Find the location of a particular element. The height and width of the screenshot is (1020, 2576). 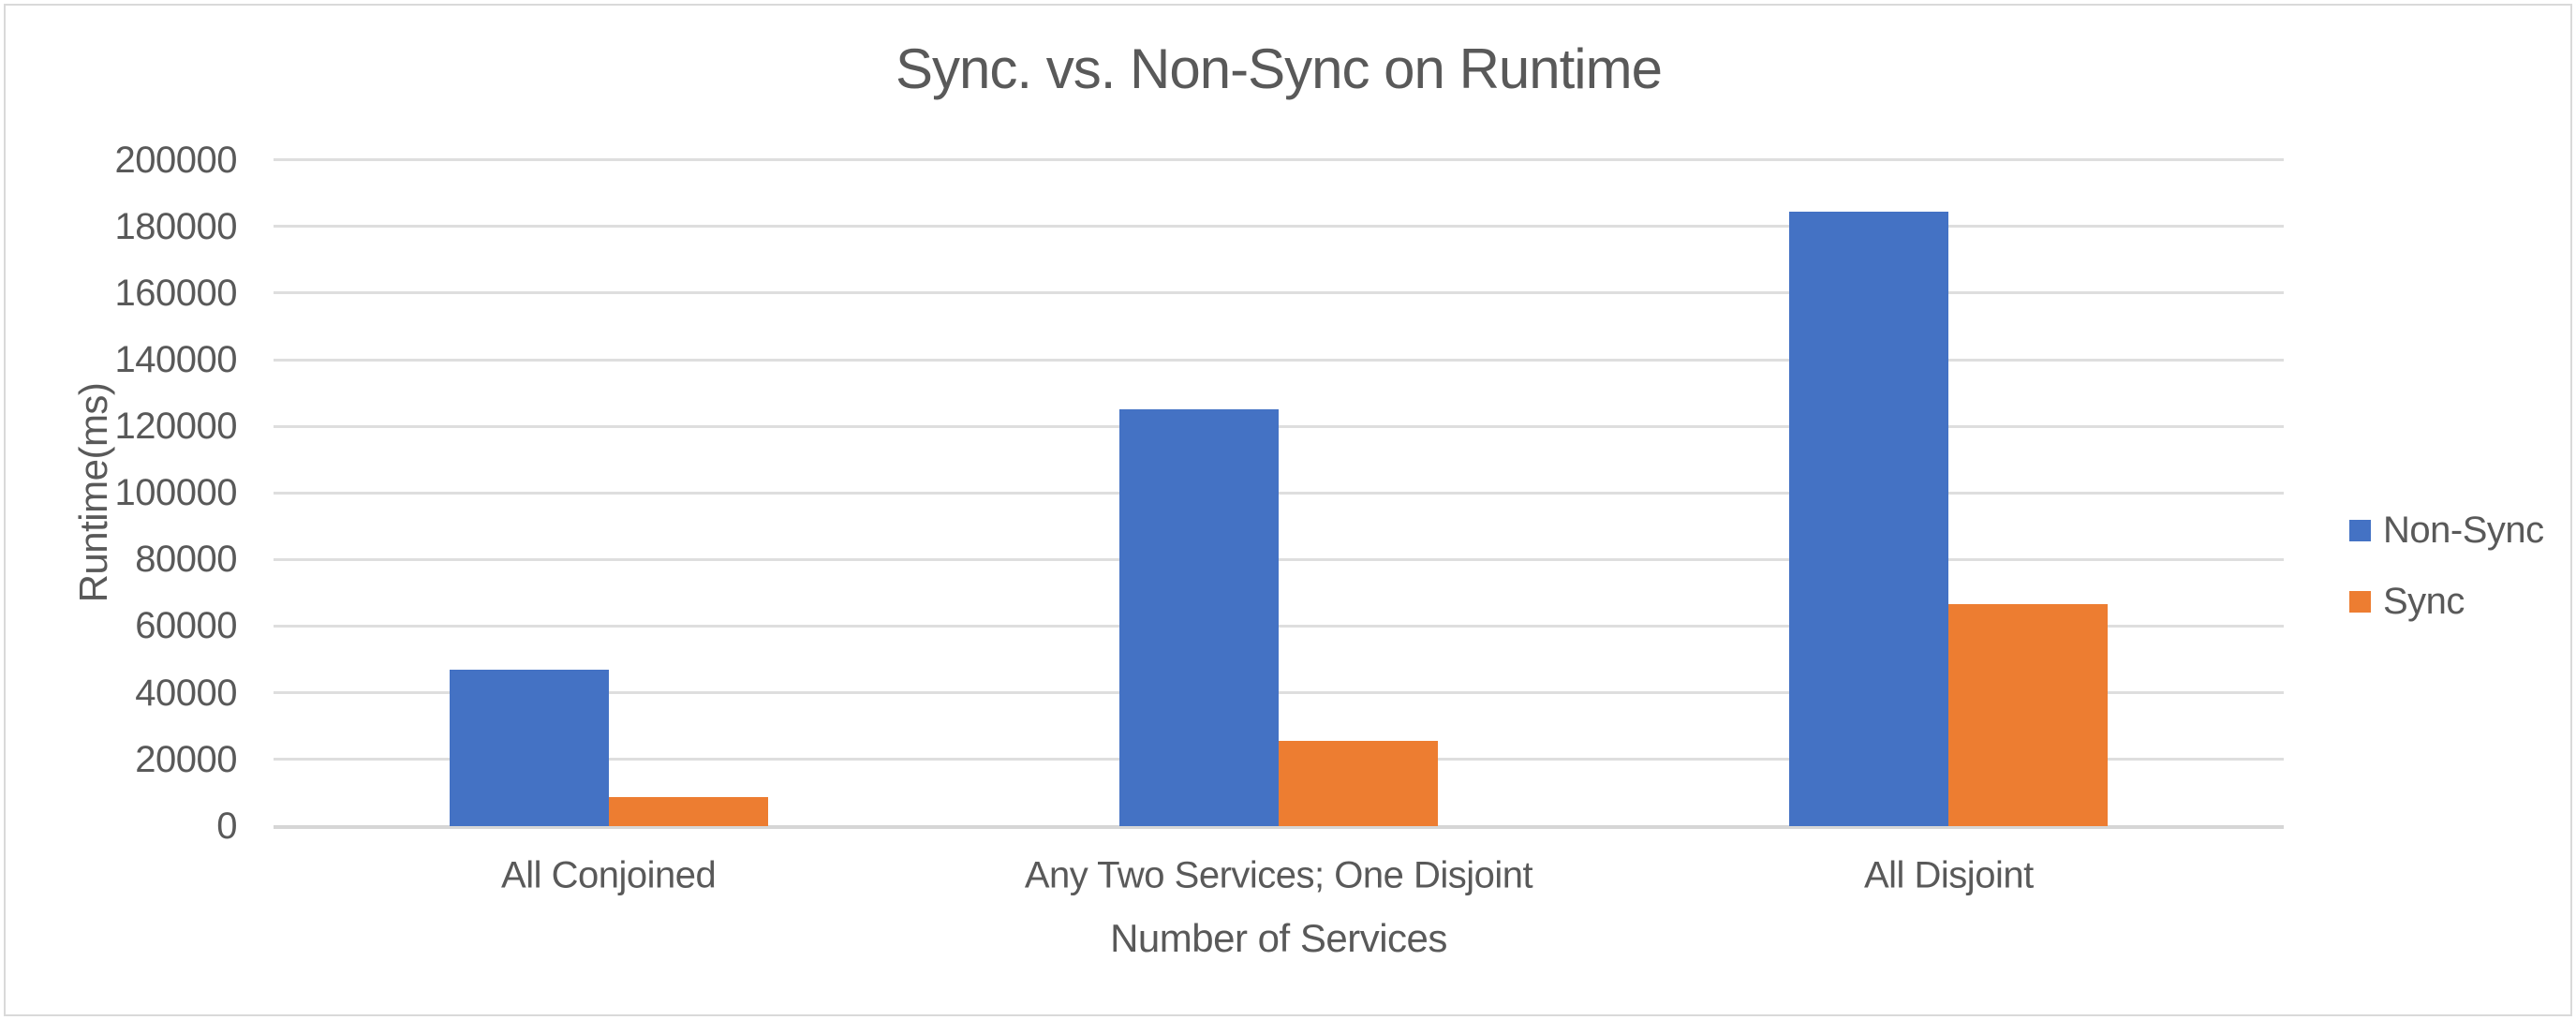

category-label-all-disjoint: All Disjoint is located at coordinates (1948, 875).